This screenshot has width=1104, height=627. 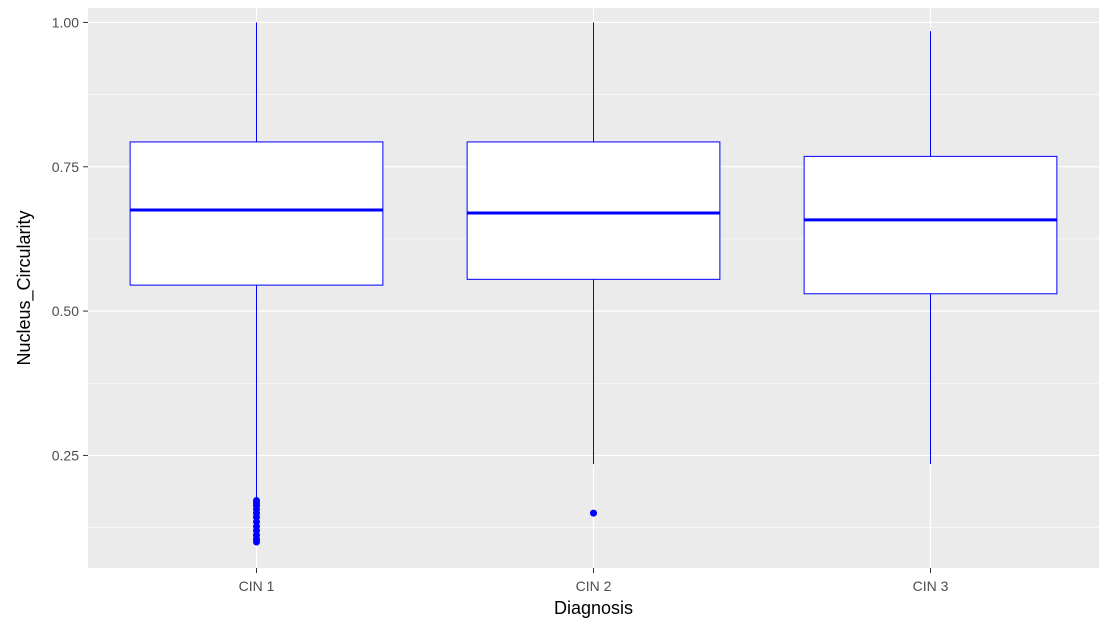 What do you see at coordinates (65, 167) in the screenshot?
I see `y-tick-label: 0.75` at bounding box center [65, 167].